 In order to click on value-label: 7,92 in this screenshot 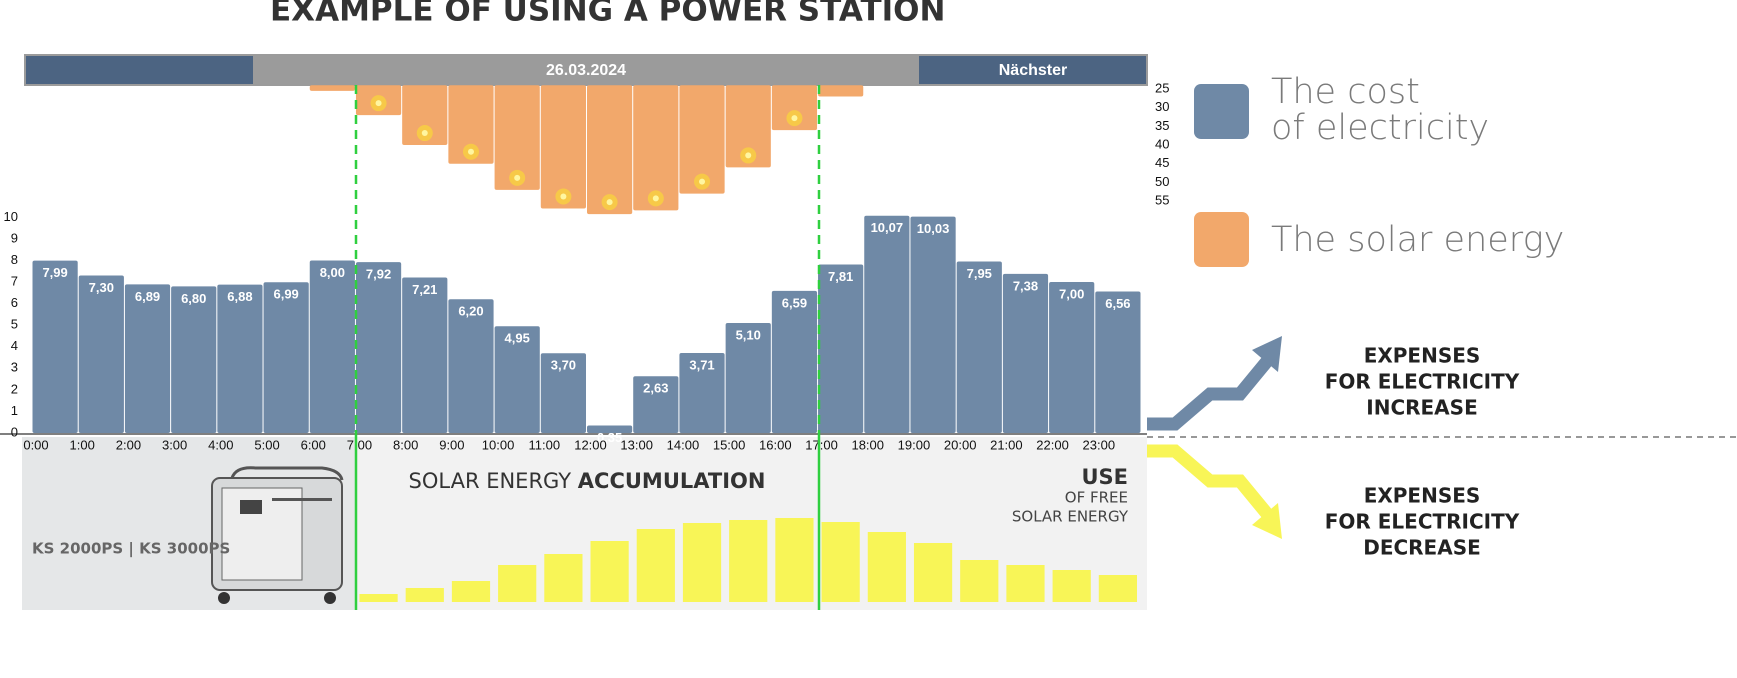, I will do `click(378, 274)`.